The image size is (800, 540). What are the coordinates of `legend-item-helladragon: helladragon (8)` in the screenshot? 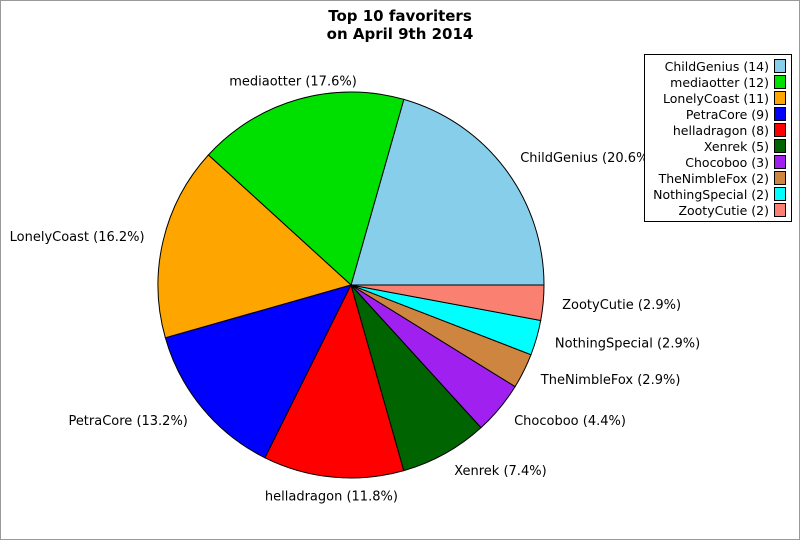 It's located at (719, 130).